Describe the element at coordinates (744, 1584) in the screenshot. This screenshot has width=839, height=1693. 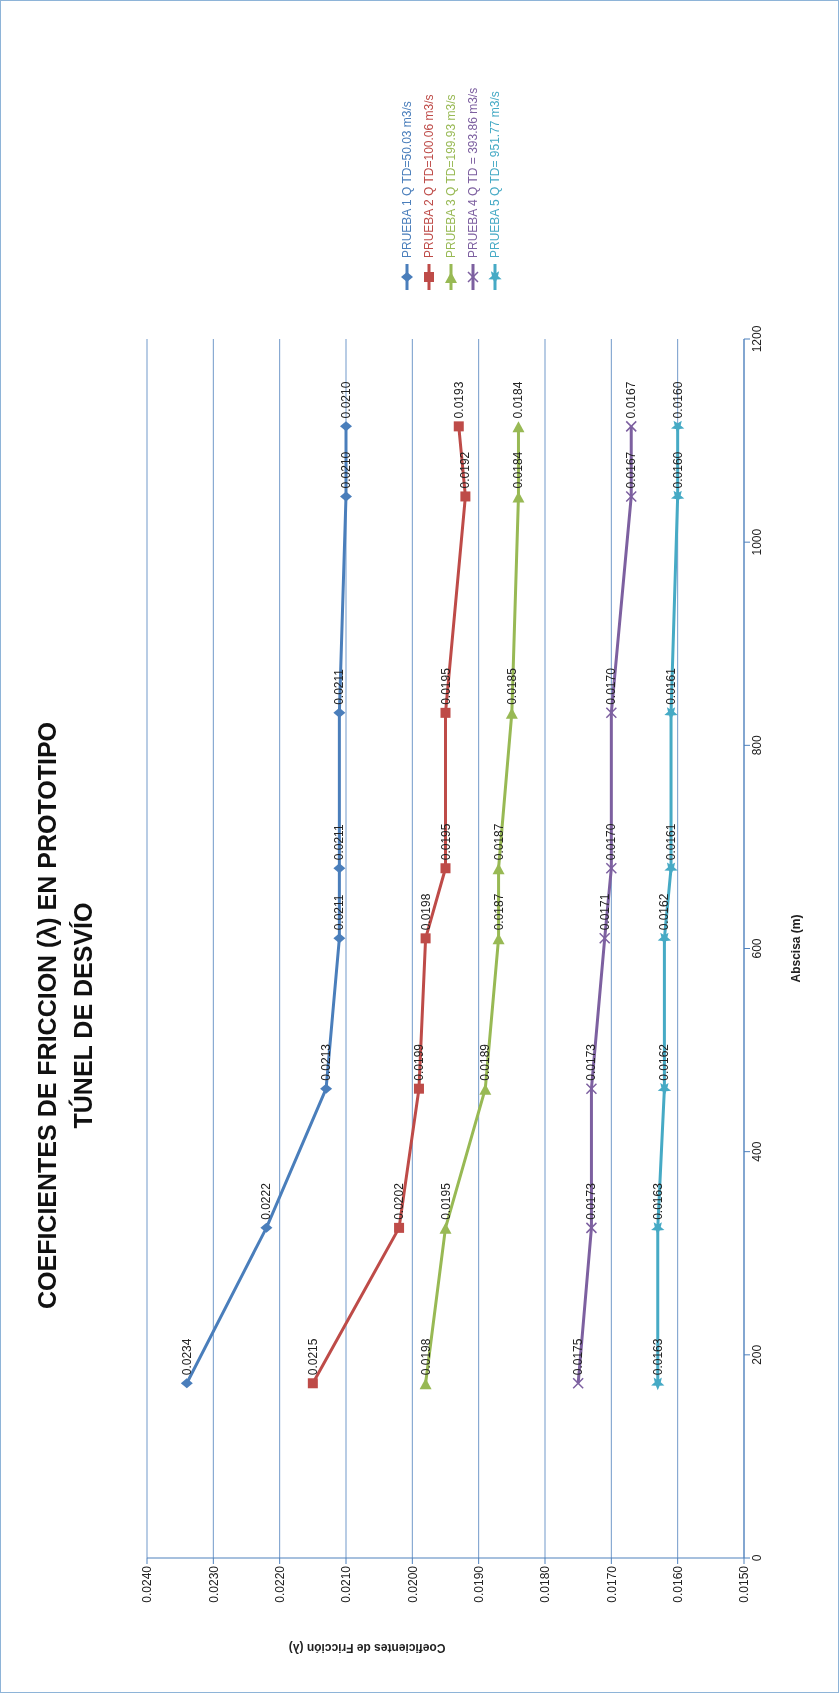
I see `x-tick-label: 0.0150` at that location.